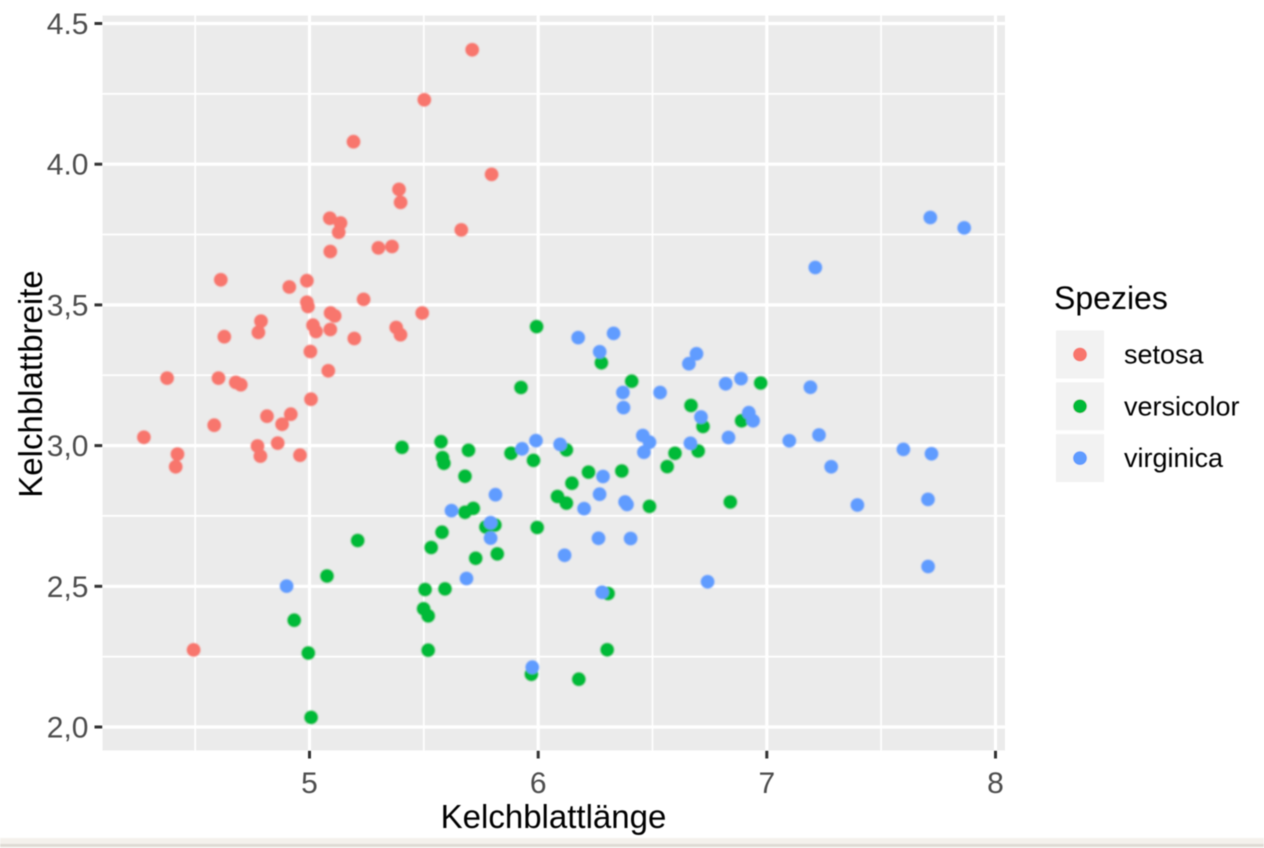 The image size is (1264, 848). Describe the element at coordinates (1182, 406) in the screenshot. I see `svg-text: versicolor` at that location.